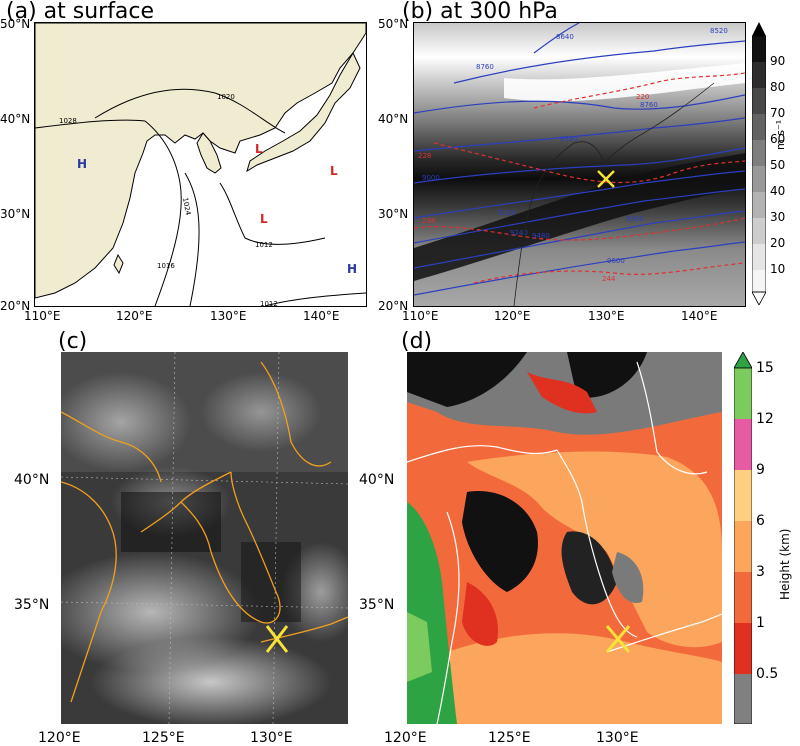 The image size is (800, 746). Describe the element at coordinates (507, 213) in the screenshot. I see `height-contour-label: 9120` at that location.